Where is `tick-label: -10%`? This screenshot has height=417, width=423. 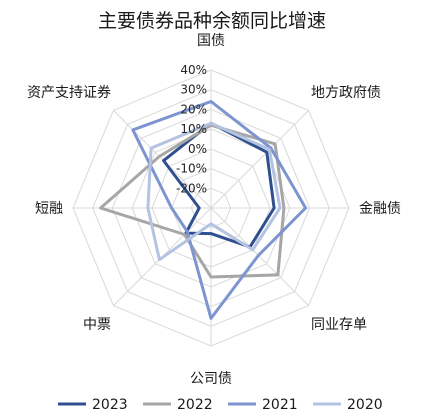 tick-label: -10% is located at coordinates (191, 169).